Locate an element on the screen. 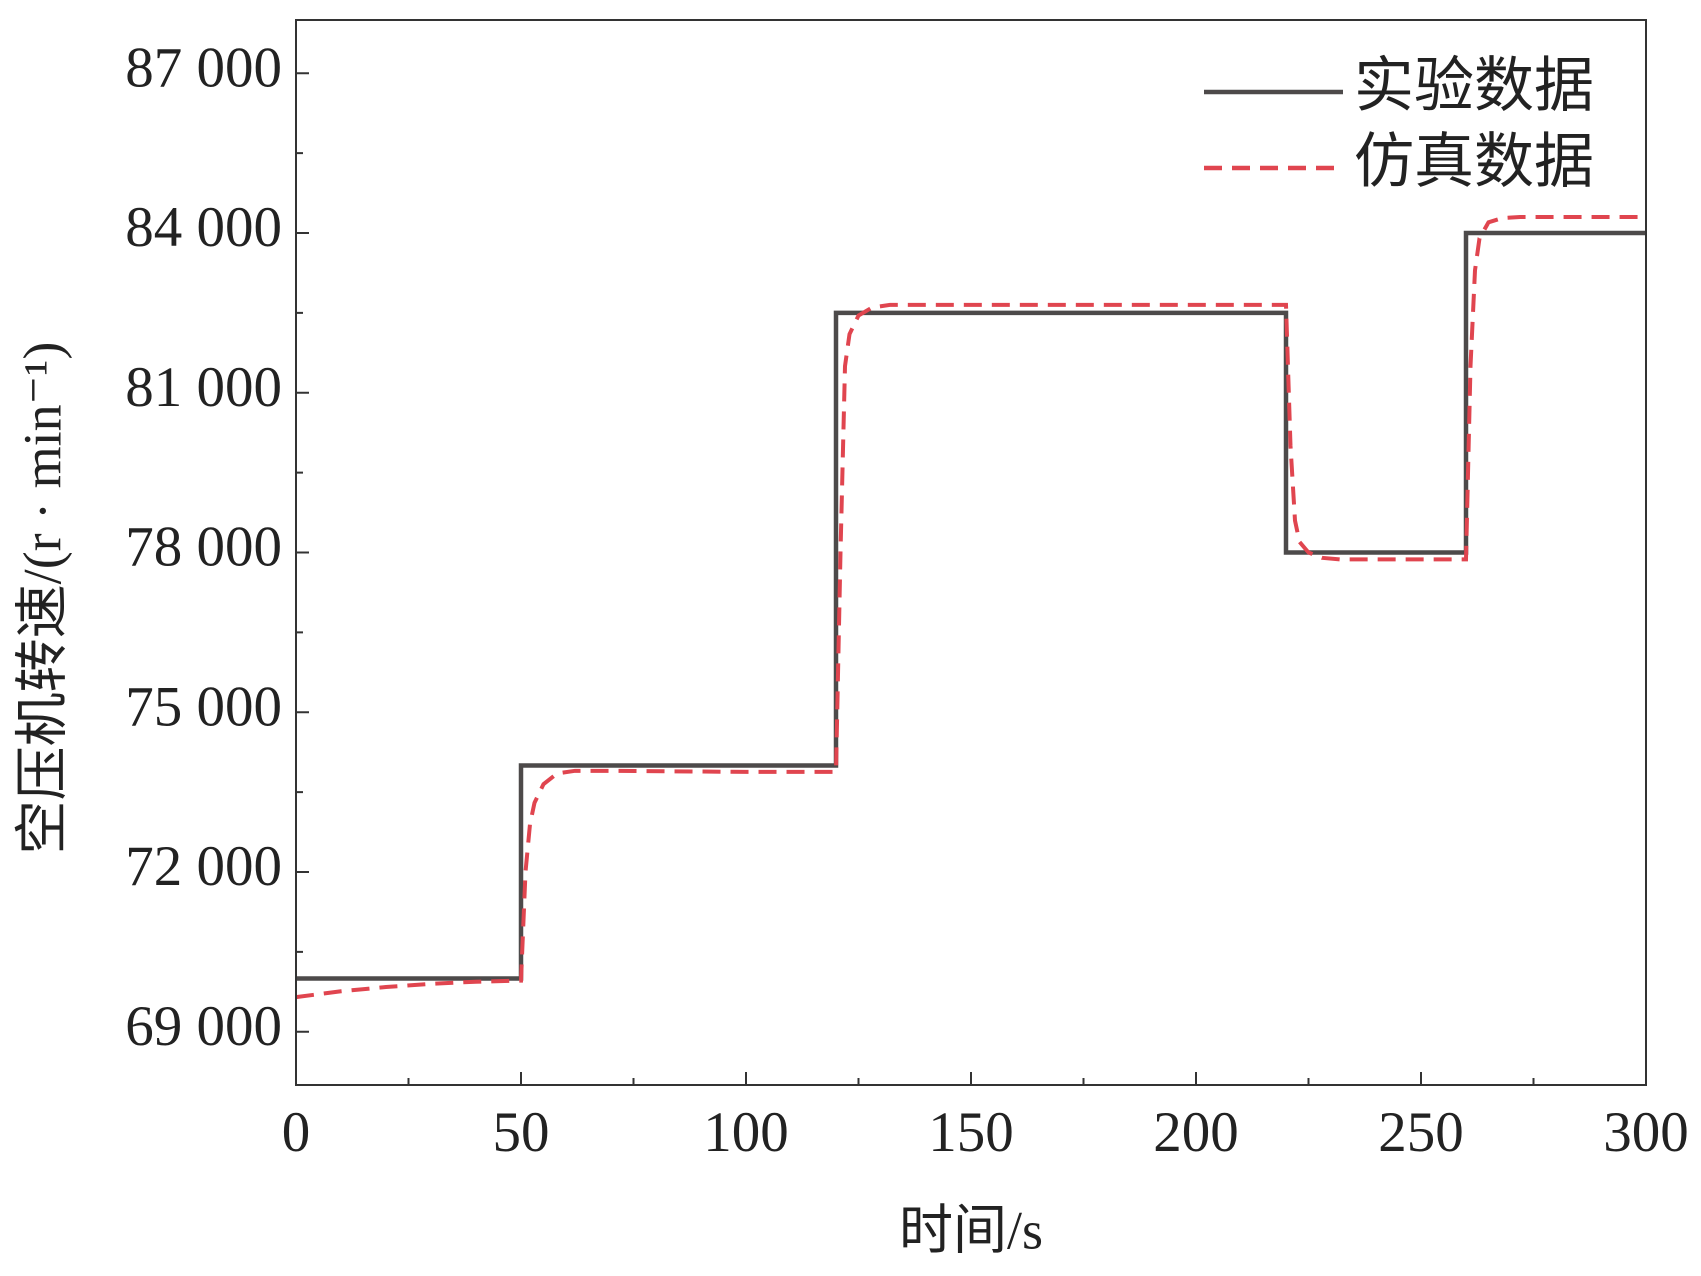 The width and height of the screenshot is (1701, 1276). legend-label: 仿真数据 is located at coordinates (1474, 162).